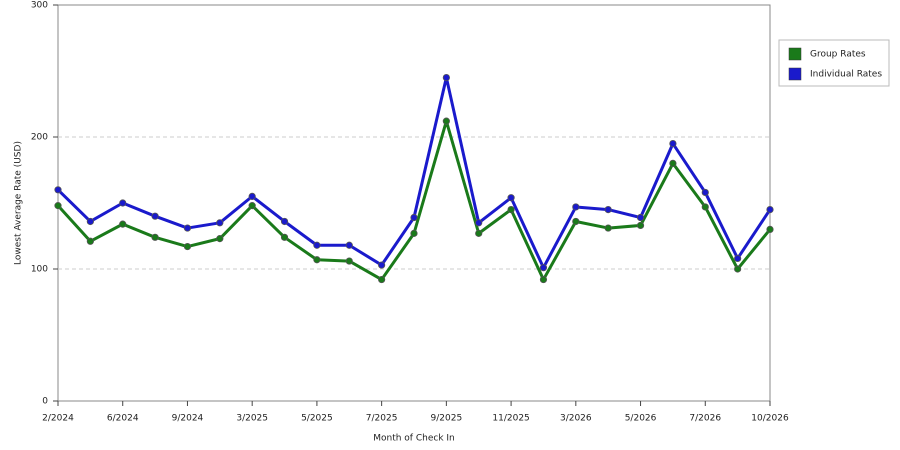 The width and height of the screenshot is (900, 450). Describe the element at coordinates (705, 419) in the screenshot. I see `x-tick-label: 7/2026` at that location.